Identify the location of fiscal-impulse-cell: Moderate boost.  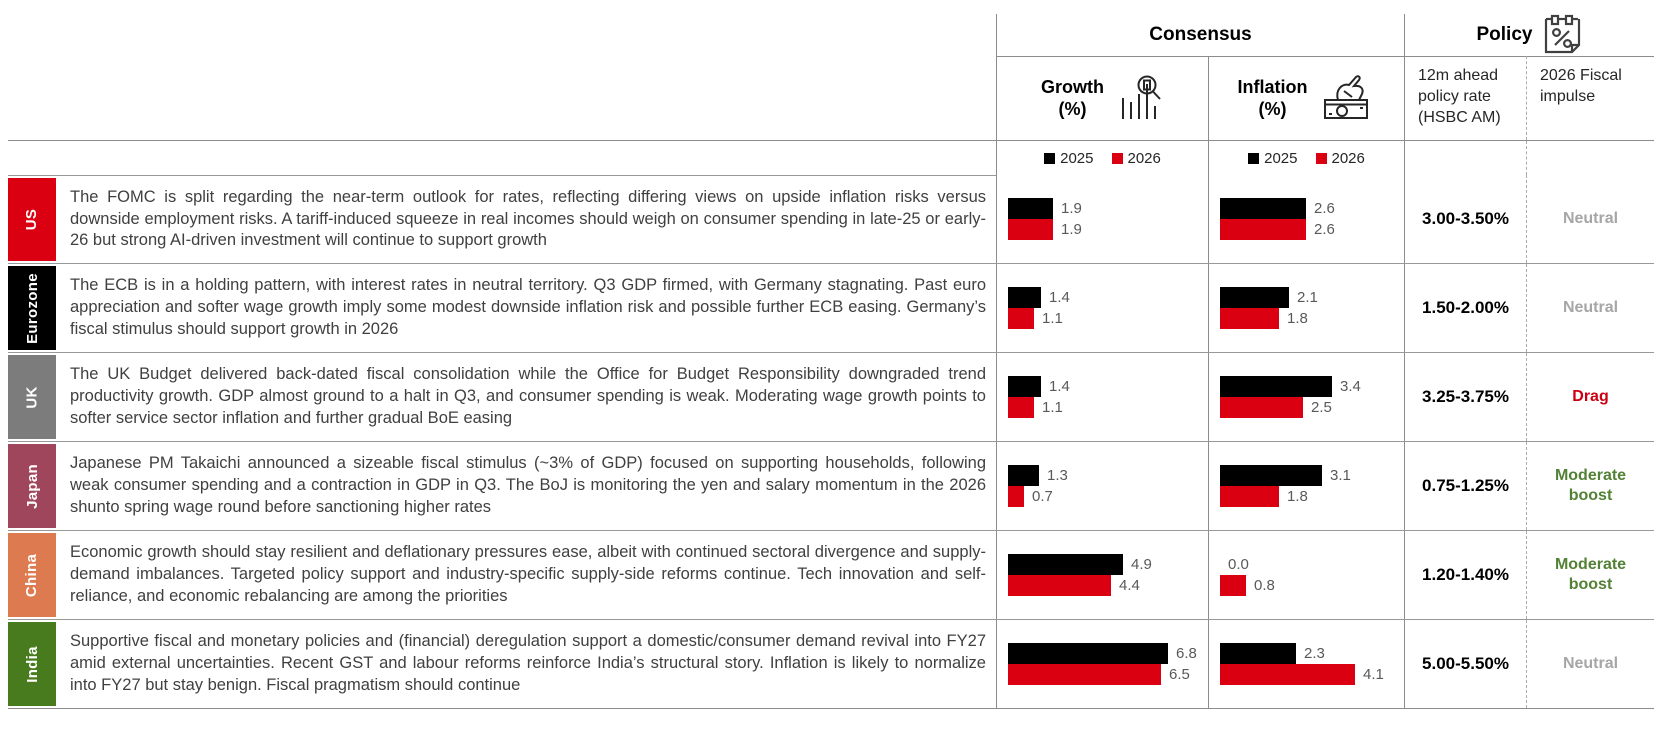
(1590, 486).